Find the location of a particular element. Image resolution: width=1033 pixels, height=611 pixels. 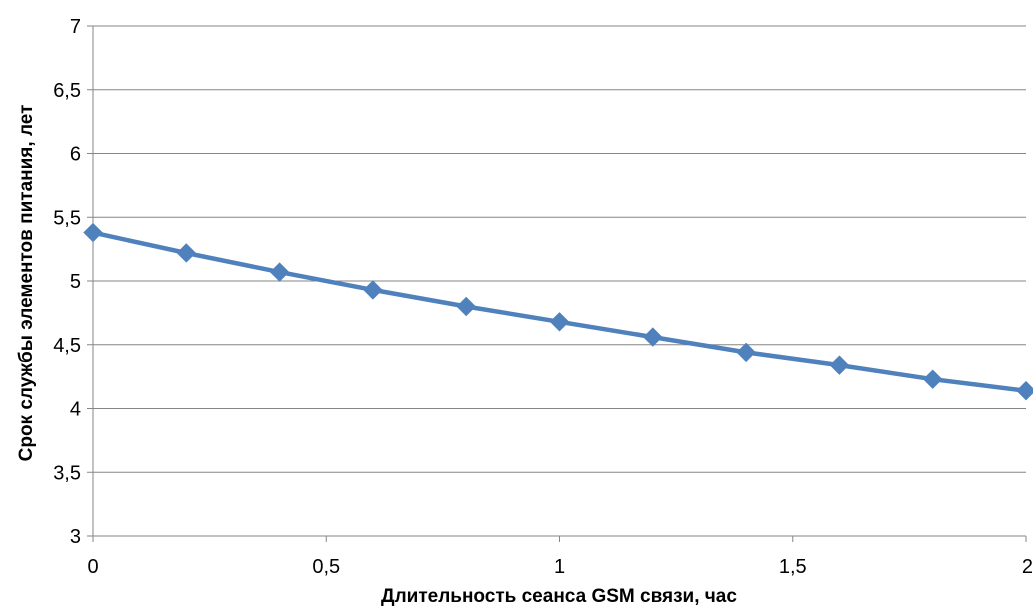

x-axis-title: Длительность сеанса GSM связи, час is located at coordinates (559, 596).